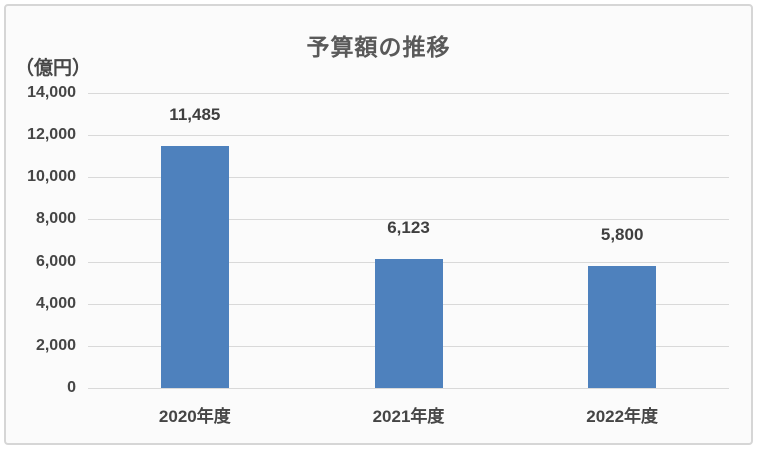 The height and width of the screenshot is (453, 762). Describe the element at coordinates (194, 416) in the screenshot. I see `x-axis-label: 2020年度` at that location.